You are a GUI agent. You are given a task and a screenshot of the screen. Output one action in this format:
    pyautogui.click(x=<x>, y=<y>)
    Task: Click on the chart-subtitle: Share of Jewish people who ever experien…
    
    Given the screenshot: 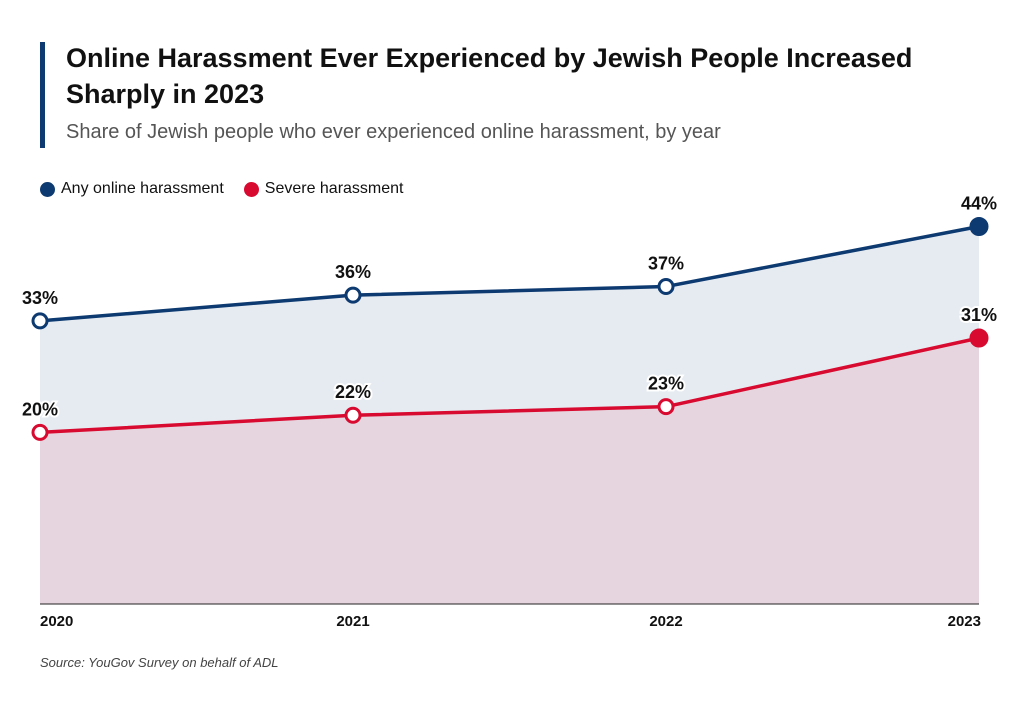 What is the action you would take?
    pyautogui.click(x=393, y=132)
    